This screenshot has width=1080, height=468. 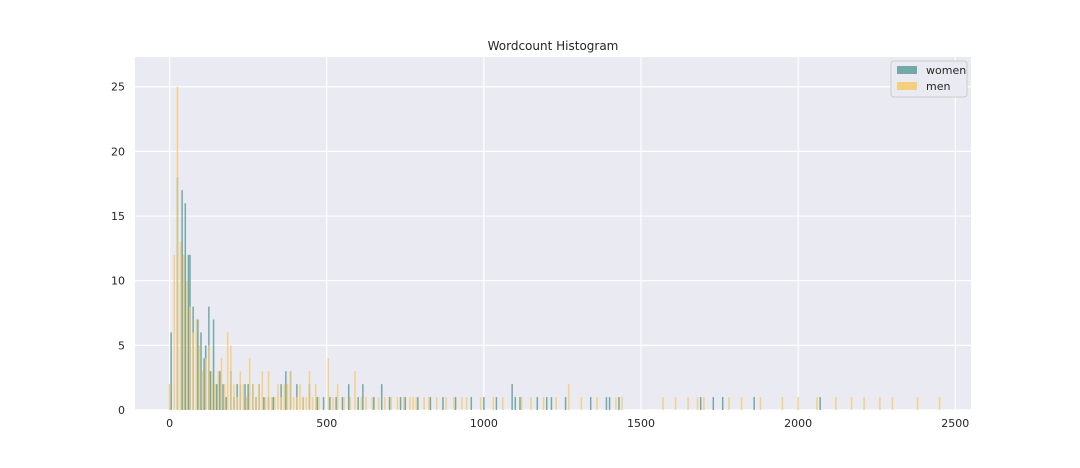 I want to click on x-axis-ticks: 0 500 1000 1500 2000 2500, so click(x=567, y=423).